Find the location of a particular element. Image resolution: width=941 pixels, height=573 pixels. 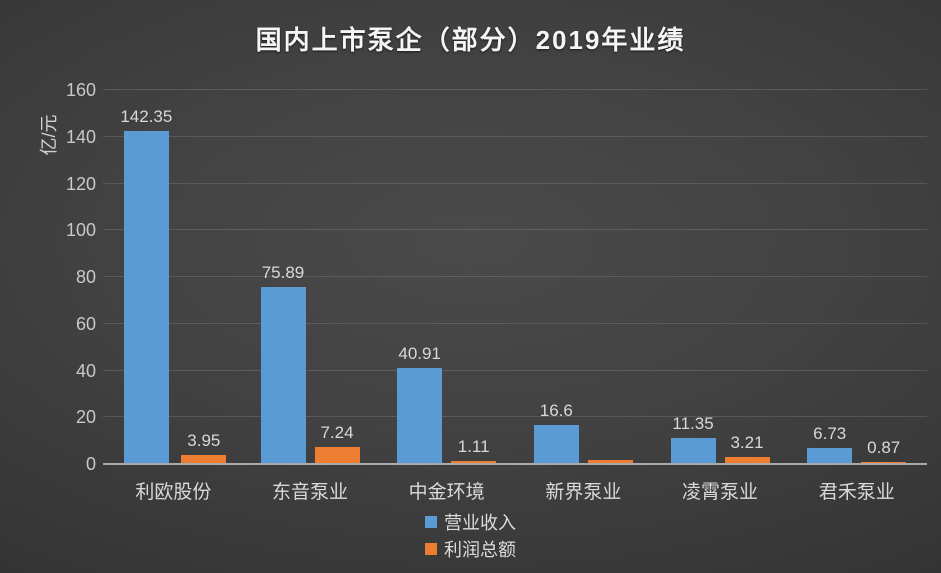

category-label-3: 新界泵业 is located at coordinates (583, 492).